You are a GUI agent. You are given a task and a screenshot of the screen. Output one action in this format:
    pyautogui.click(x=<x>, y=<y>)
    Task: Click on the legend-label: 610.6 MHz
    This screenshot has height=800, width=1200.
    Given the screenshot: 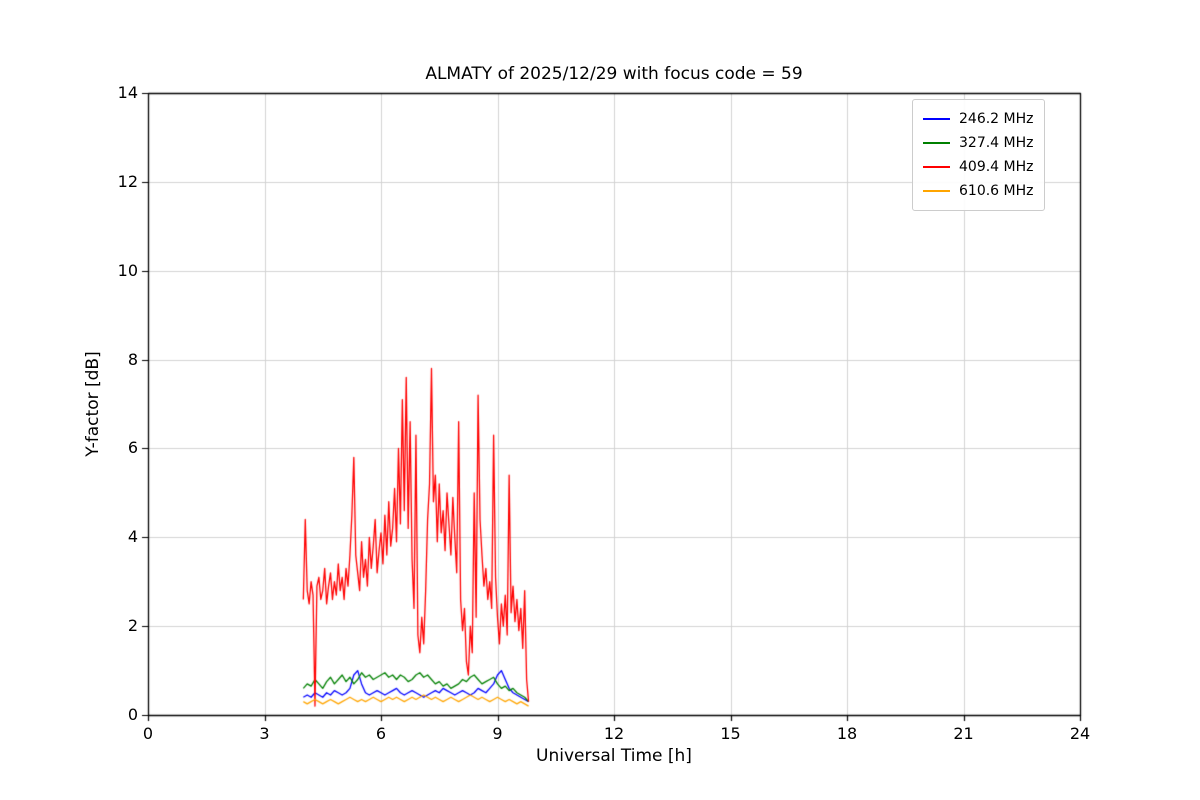 What is the action you would take?
    pyautogui.click(x=996, y=191)
    